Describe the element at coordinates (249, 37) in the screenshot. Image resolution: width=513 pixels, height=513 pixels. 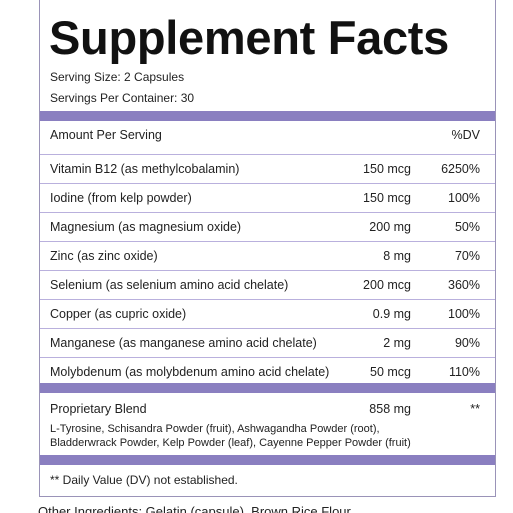
I see `title: Supplement Facts` at that location.